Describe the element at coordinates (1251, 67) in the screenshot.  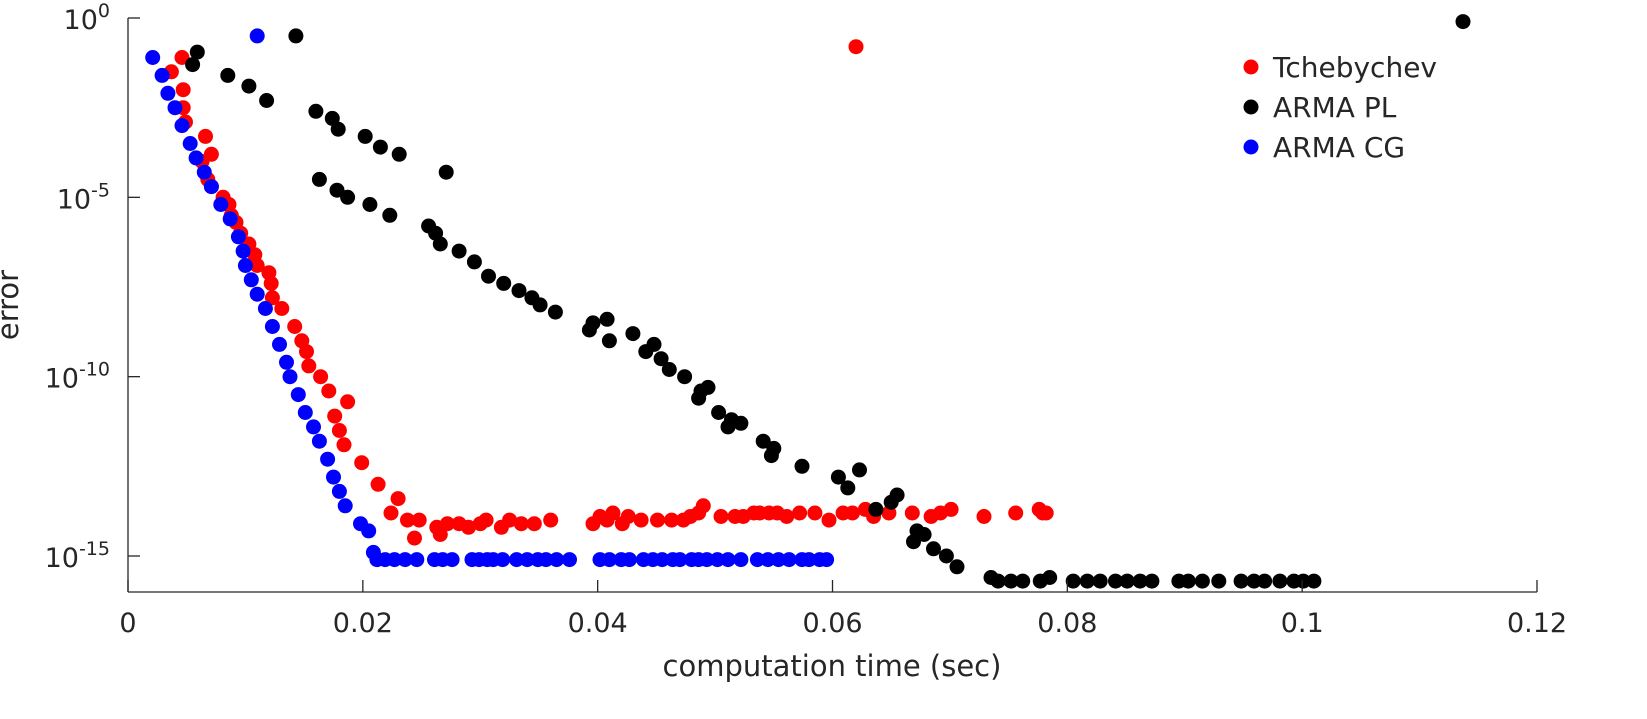
I see `legend-marker` at that location.